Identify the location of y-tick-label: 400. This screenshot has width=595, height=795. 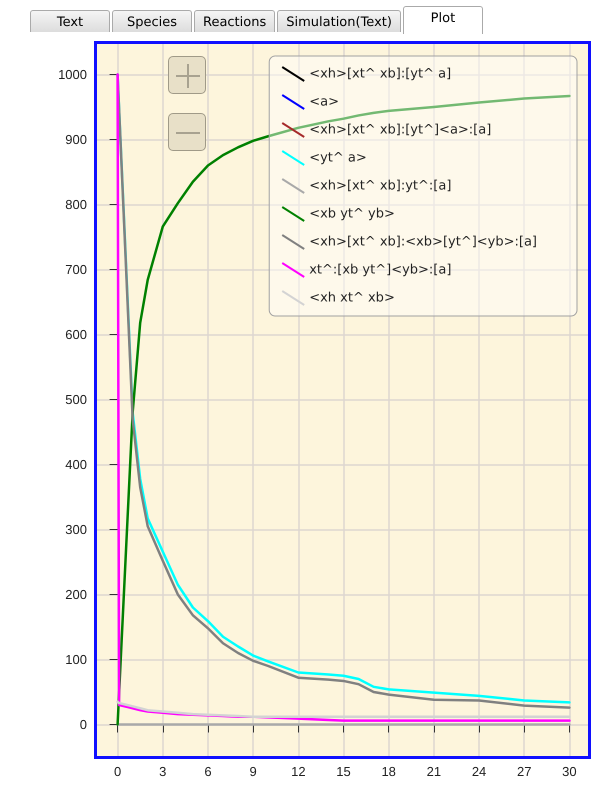
(76, 464).